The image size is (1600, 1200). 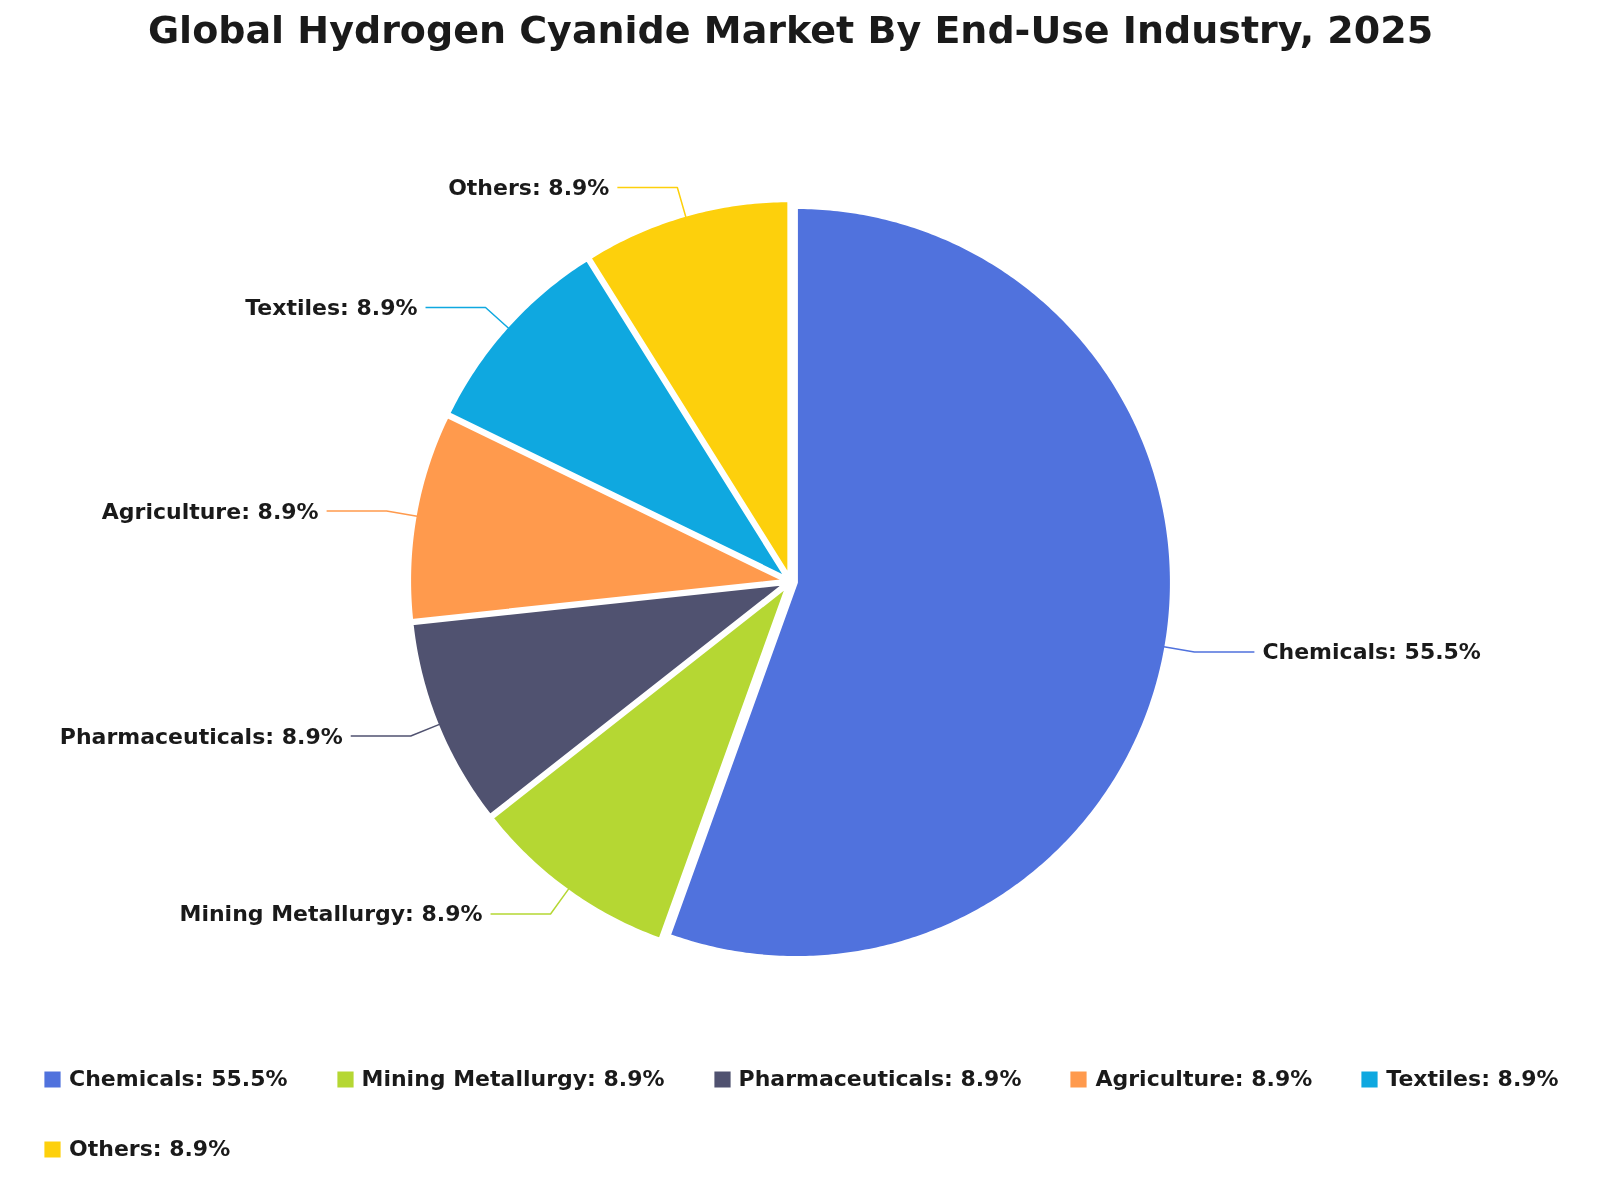 What do you see at coordinates (1371, 652) in the screenshot?
I see `slice-label: Chemicals: 55.5%` at bounding box center [1371, 652].